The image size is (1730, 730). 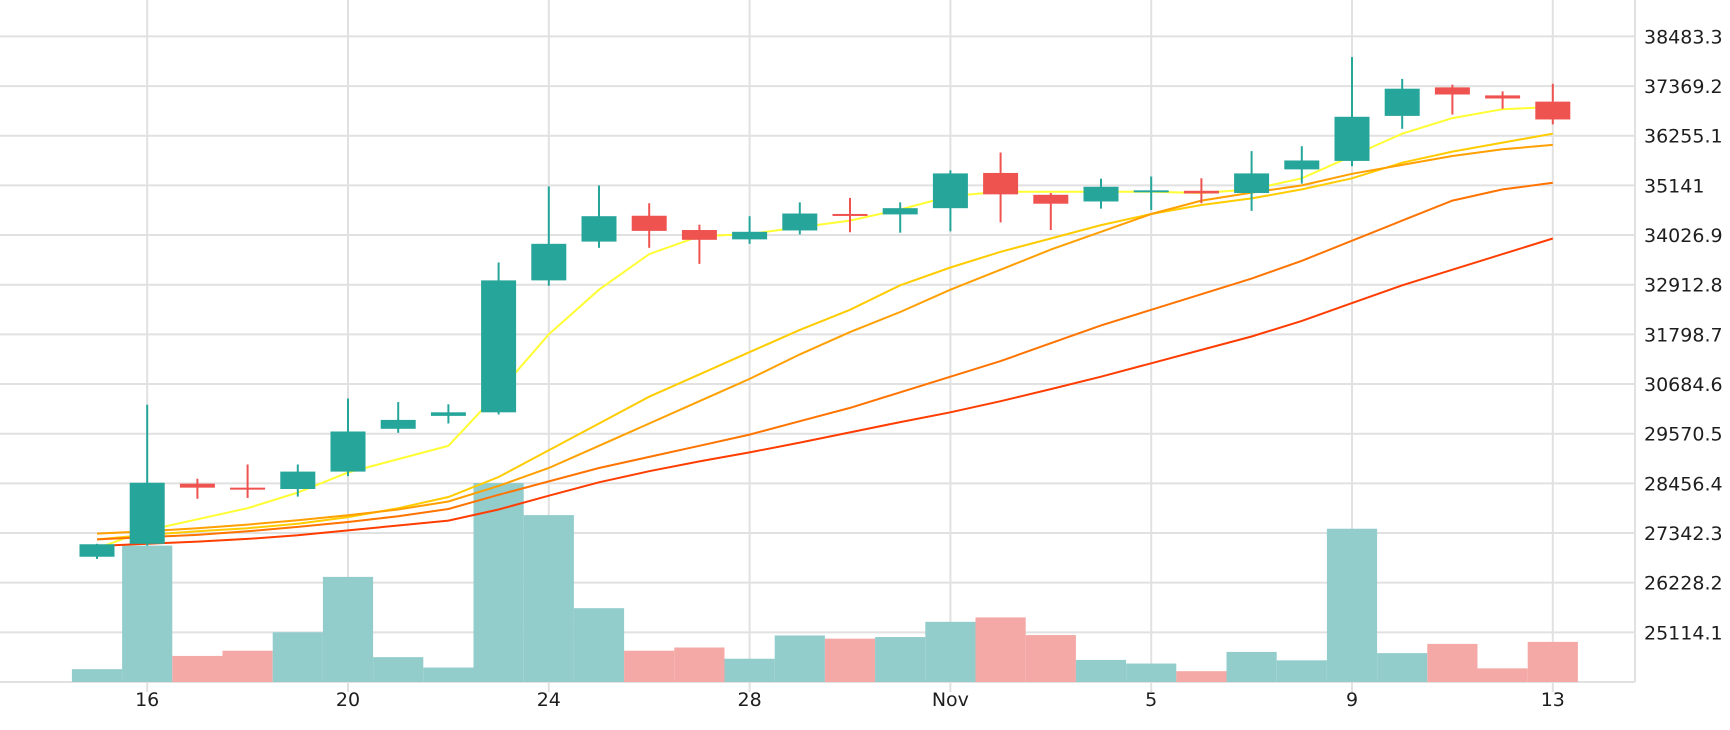 What do you see at coordinates (1683, 236) in the screenshot?
I see `y-tick-label: 34026.9` at bounding box center [1683, 236].